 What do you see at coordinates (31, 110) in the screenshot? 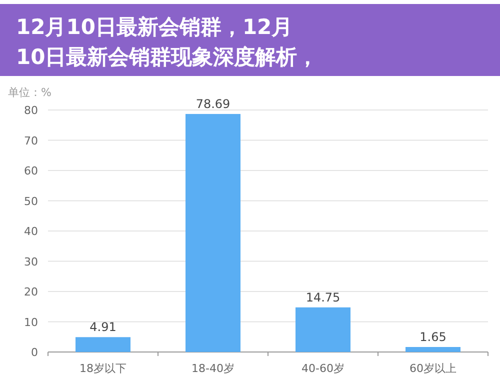
I see `y-tick-label: 80` at bounding box center [31, 110].